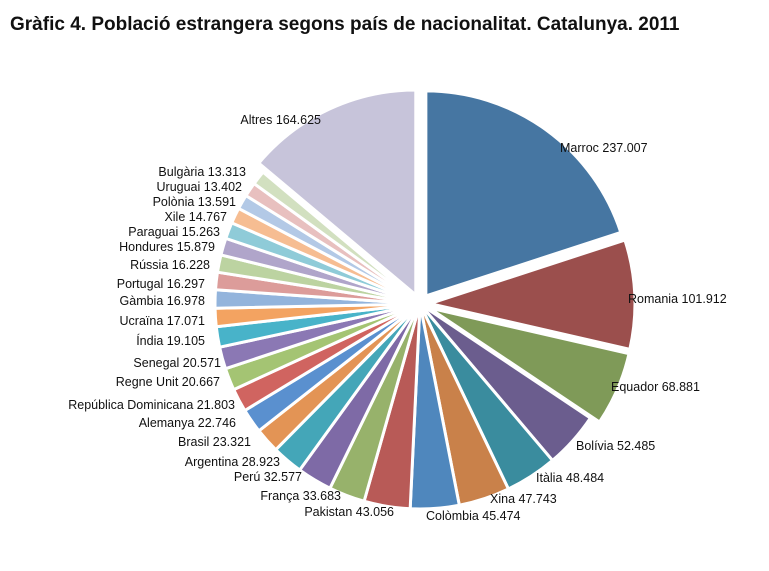 The width and height of the screenshot is (769, 571). I want to click on slice-label-india: Índia 19.105, so click(170, 340).